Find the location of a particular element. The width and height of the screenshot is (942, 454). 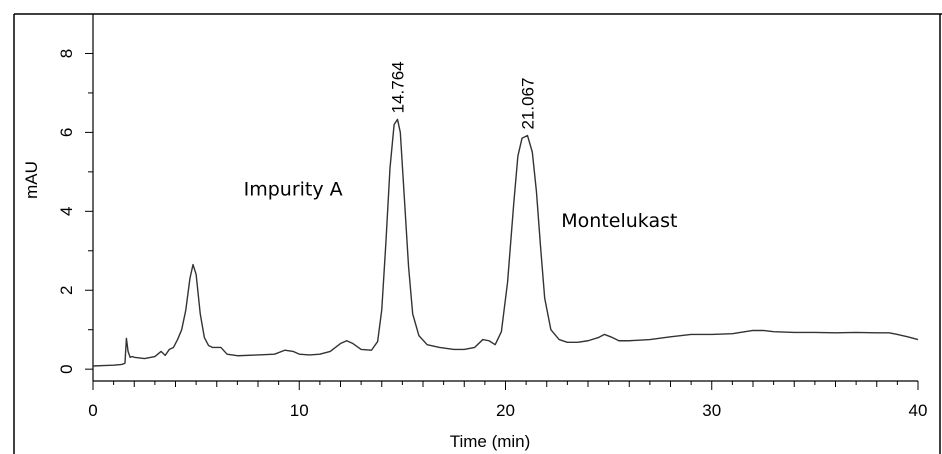

x-tick-label: 0 is located at coordinates (92, 410).